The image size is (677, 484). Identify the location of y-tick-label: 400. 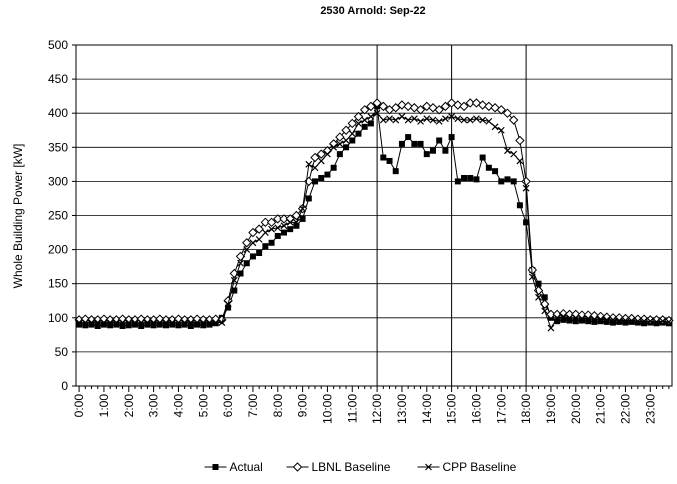
(58, 113).